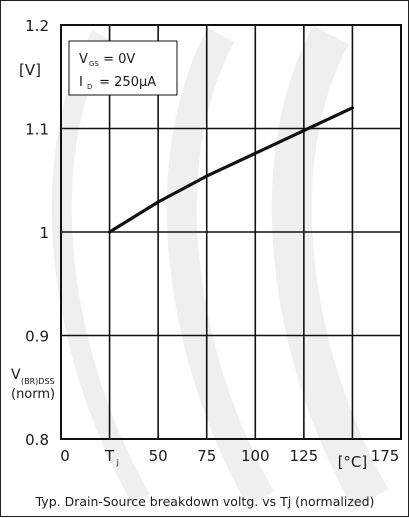  Describe the element at coordinates (37, 26) in the screenshot. I see `y-tick-label: 1.2` at that location.